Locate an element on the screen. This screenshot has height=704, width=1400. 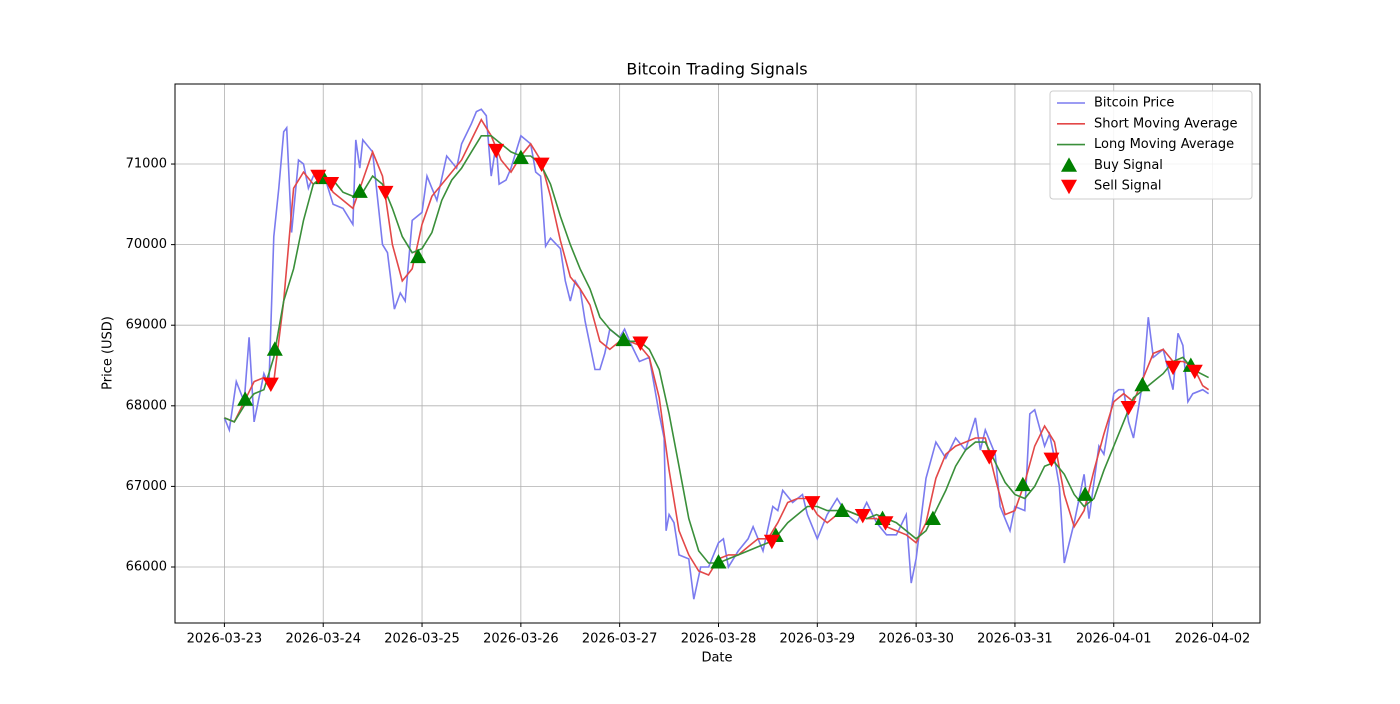
x-tick-label: 2026-04-02 is located at coordinates (1213, 639).